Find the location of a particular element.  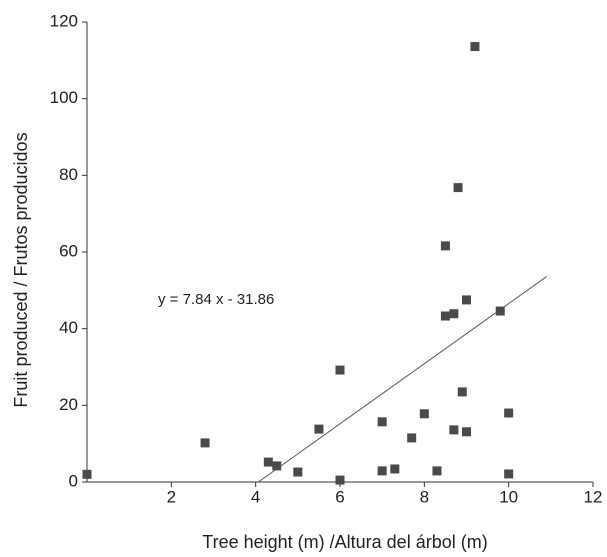

x-tick-label: 12 is located at coordinates (593, 496).